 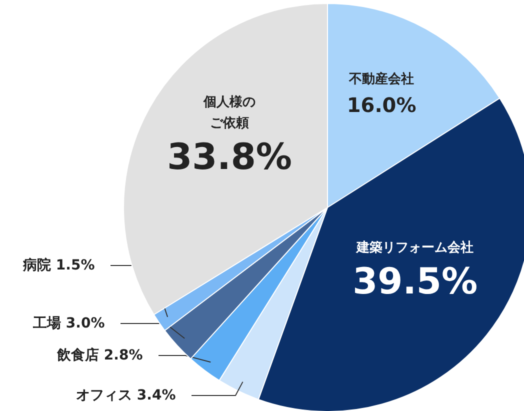 What do you see at coordinates (126, 396) in the screenshot?
I see `slice-label: オフィス 3.4%` at bounding box center [126, 396].